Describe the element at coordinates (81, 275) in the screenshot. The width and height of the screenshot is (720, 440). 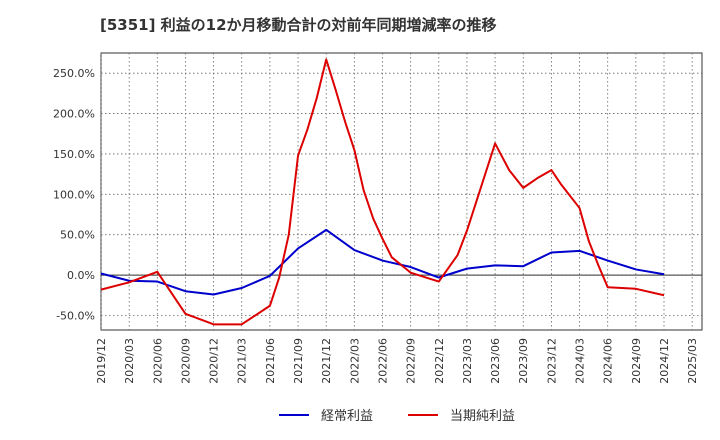
I see `y-tick-label: 0.0%` at that location.